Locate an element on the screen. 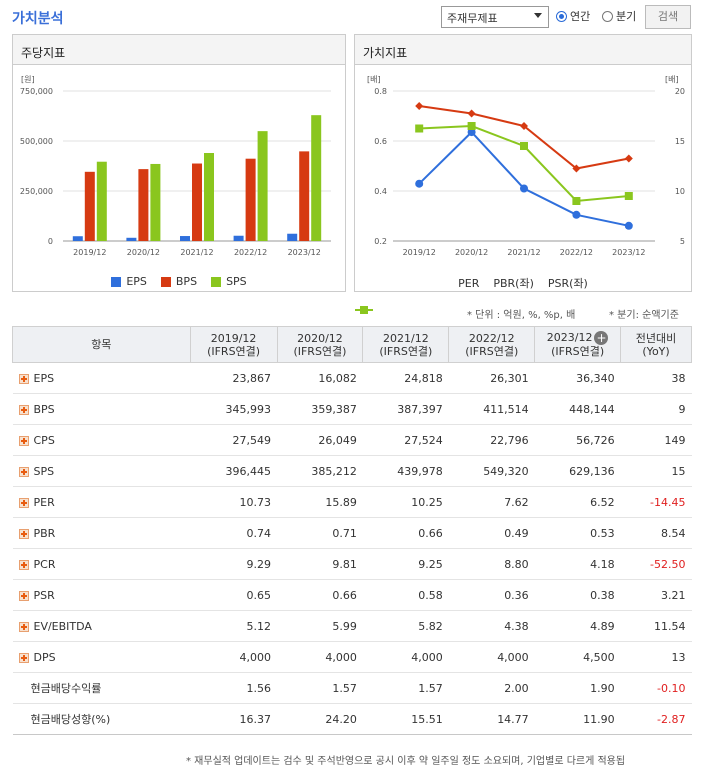 The image size is (701, 768). radio-annual: 연간 is located at coordinates (573, 16).